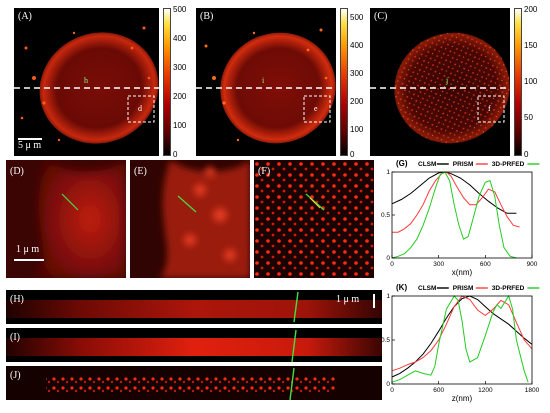 The image size is (550, 413). I want to click on panel-b-image: (B) i e, so click(266, 82).